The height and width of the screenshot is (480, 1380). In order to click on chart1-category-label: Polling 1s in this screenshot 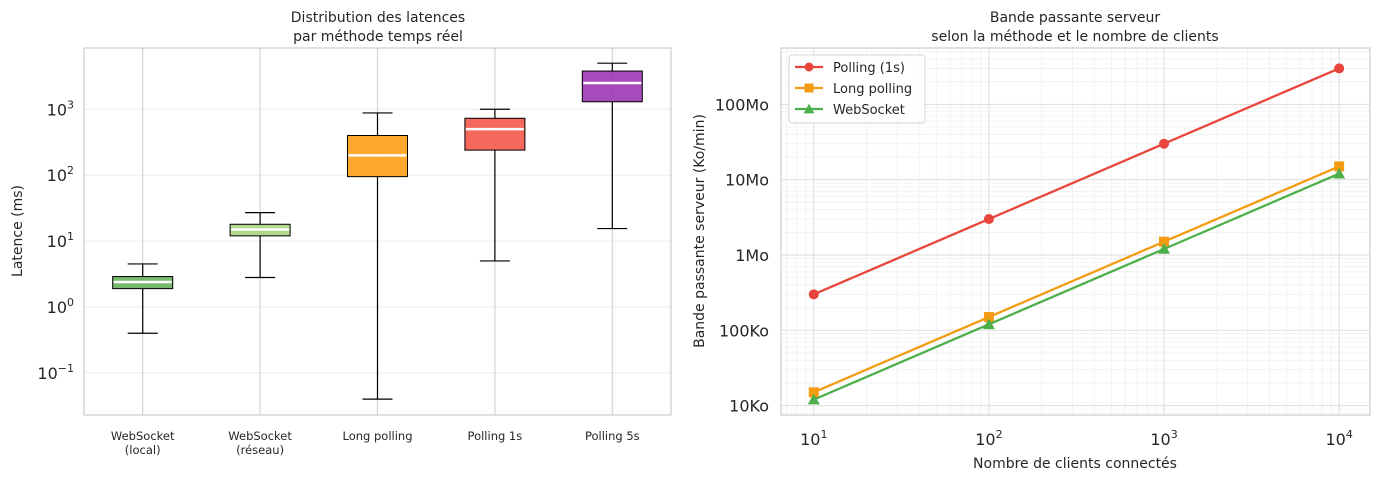, I will do `click(495, 436)`.